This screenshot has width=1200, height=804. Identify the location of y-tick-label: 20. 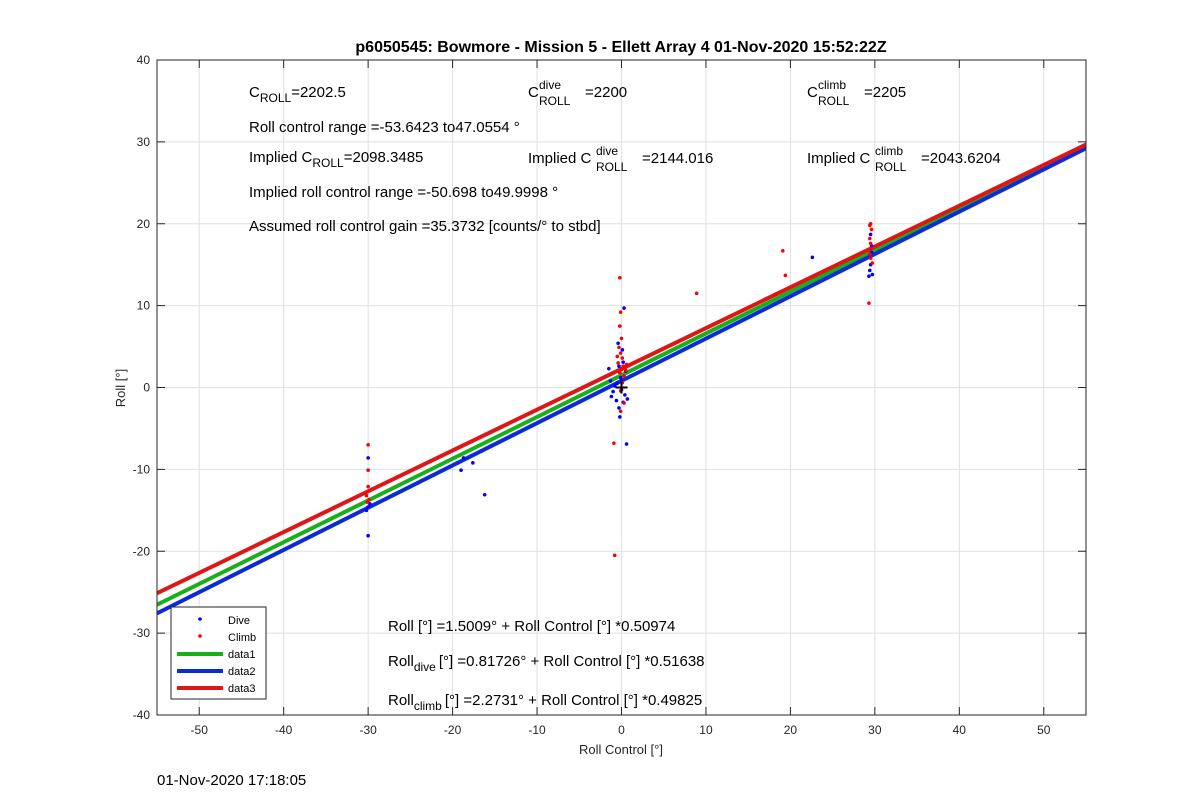
(144, 224).